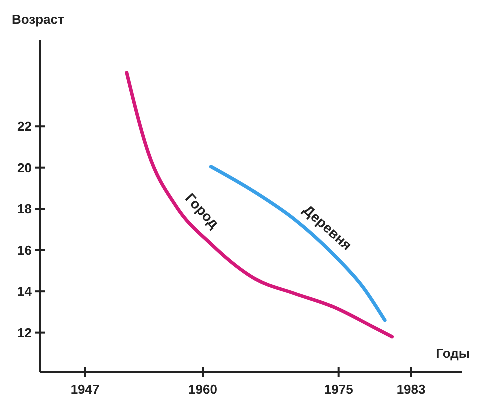  Describe the element at coordinates (25, 126) in the screenshot. I see `y-tick-label: 22` at that location.